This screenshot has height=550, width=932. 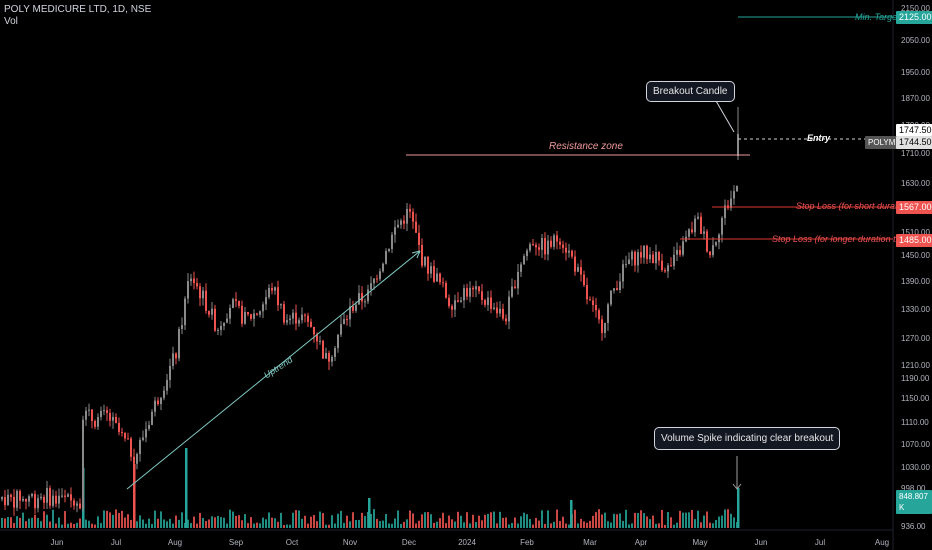 What do you see at coordinates (854, 206) in the screenshot?
I see `stop-loss-short-label: Stop Loss (for short duration)` at bounding box center [854, 206].